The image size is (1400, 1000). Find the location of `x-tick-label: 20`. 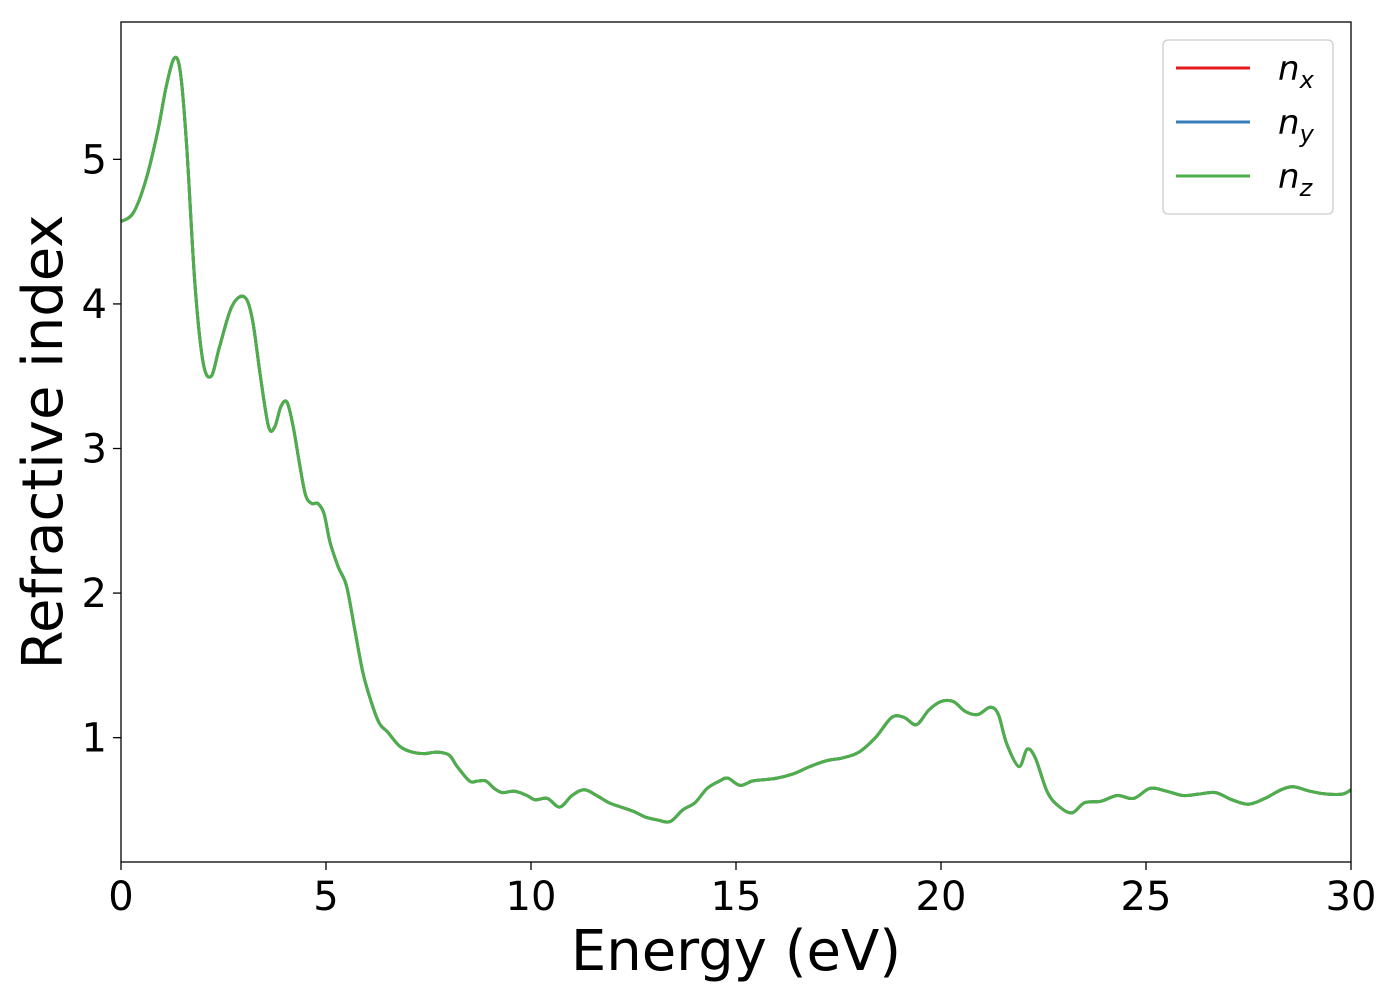

x-tick-label: 20 is located at coordinates (941, 897).